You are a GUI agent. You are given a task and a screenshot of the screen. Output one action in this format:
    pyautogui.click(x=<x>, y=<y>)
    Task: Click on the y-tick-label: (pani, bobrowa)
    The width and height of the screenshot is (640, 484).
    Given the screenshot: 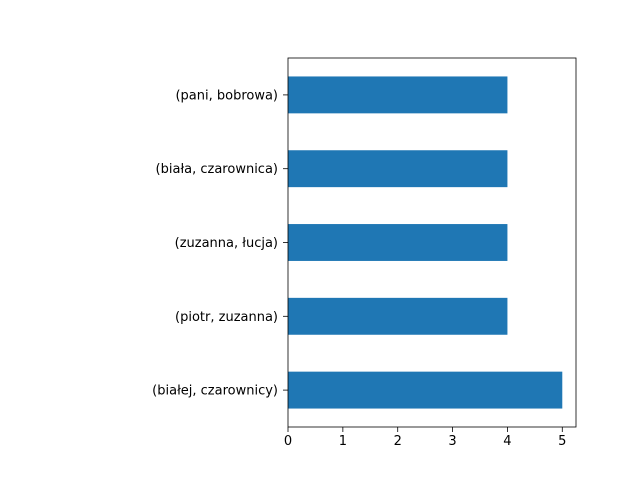 What is the action you would take?
    pyautogui.click(x=226, y=95)
    